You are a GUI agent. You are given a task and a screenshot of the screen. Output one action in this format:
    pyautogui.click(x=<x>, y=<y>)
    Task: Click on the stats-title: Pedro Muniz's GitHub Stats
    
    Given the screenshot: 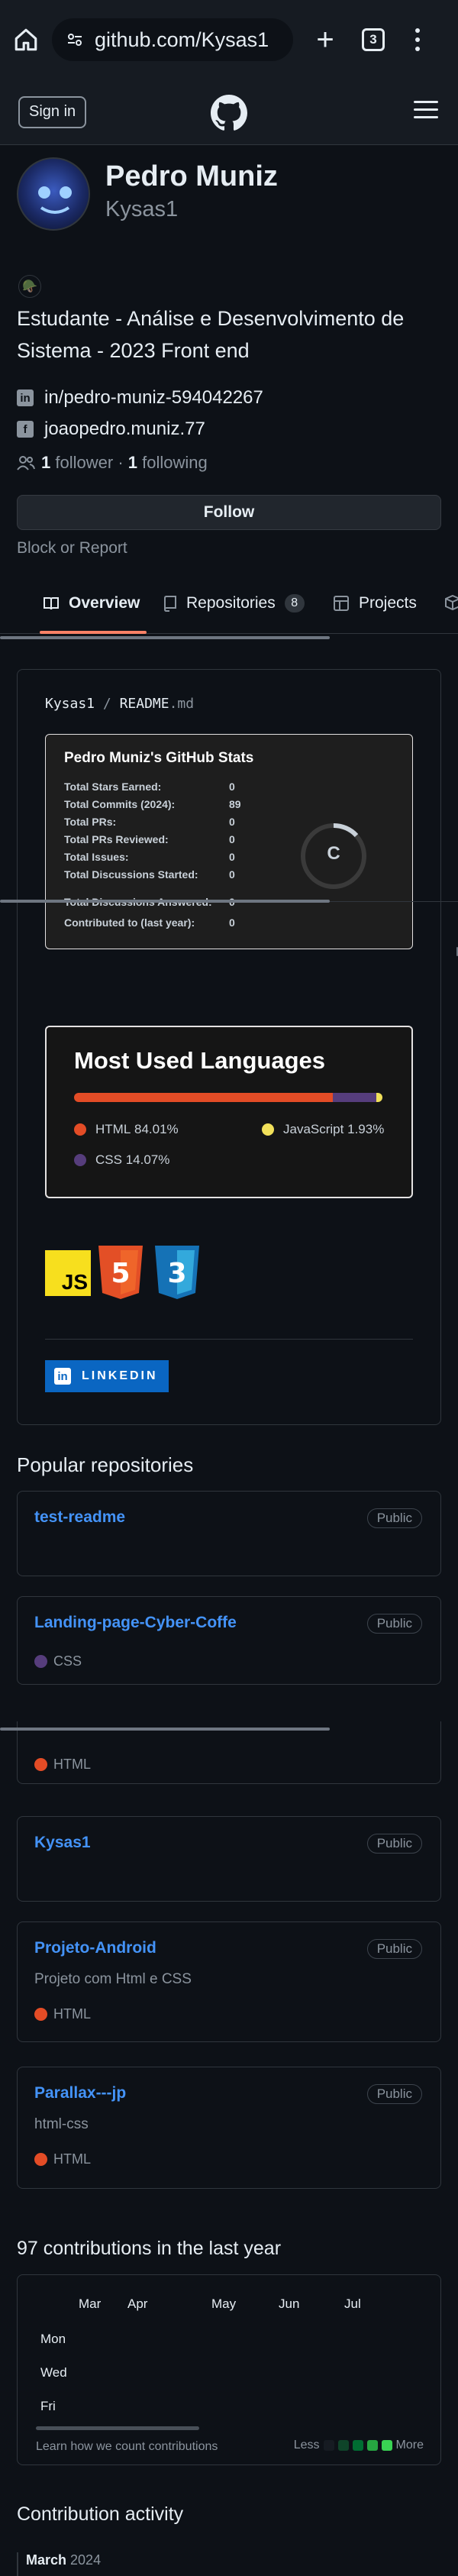 What is the action you would take?
    pyautogui.click(x=159, y=758)
    